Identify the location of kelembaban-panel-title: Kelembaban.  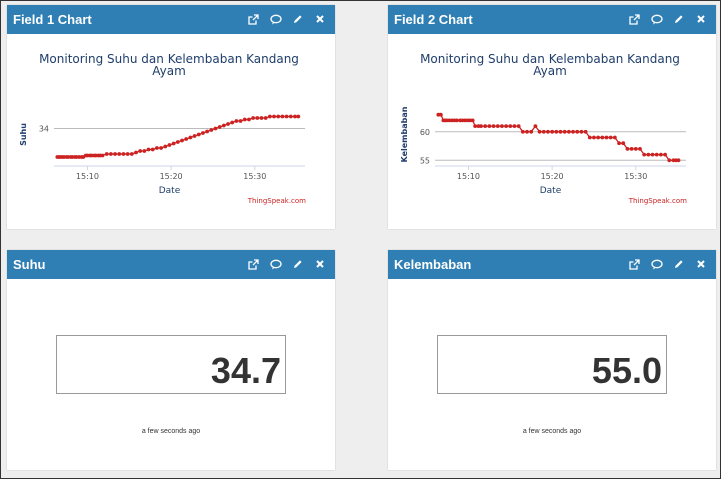
(433, 264).